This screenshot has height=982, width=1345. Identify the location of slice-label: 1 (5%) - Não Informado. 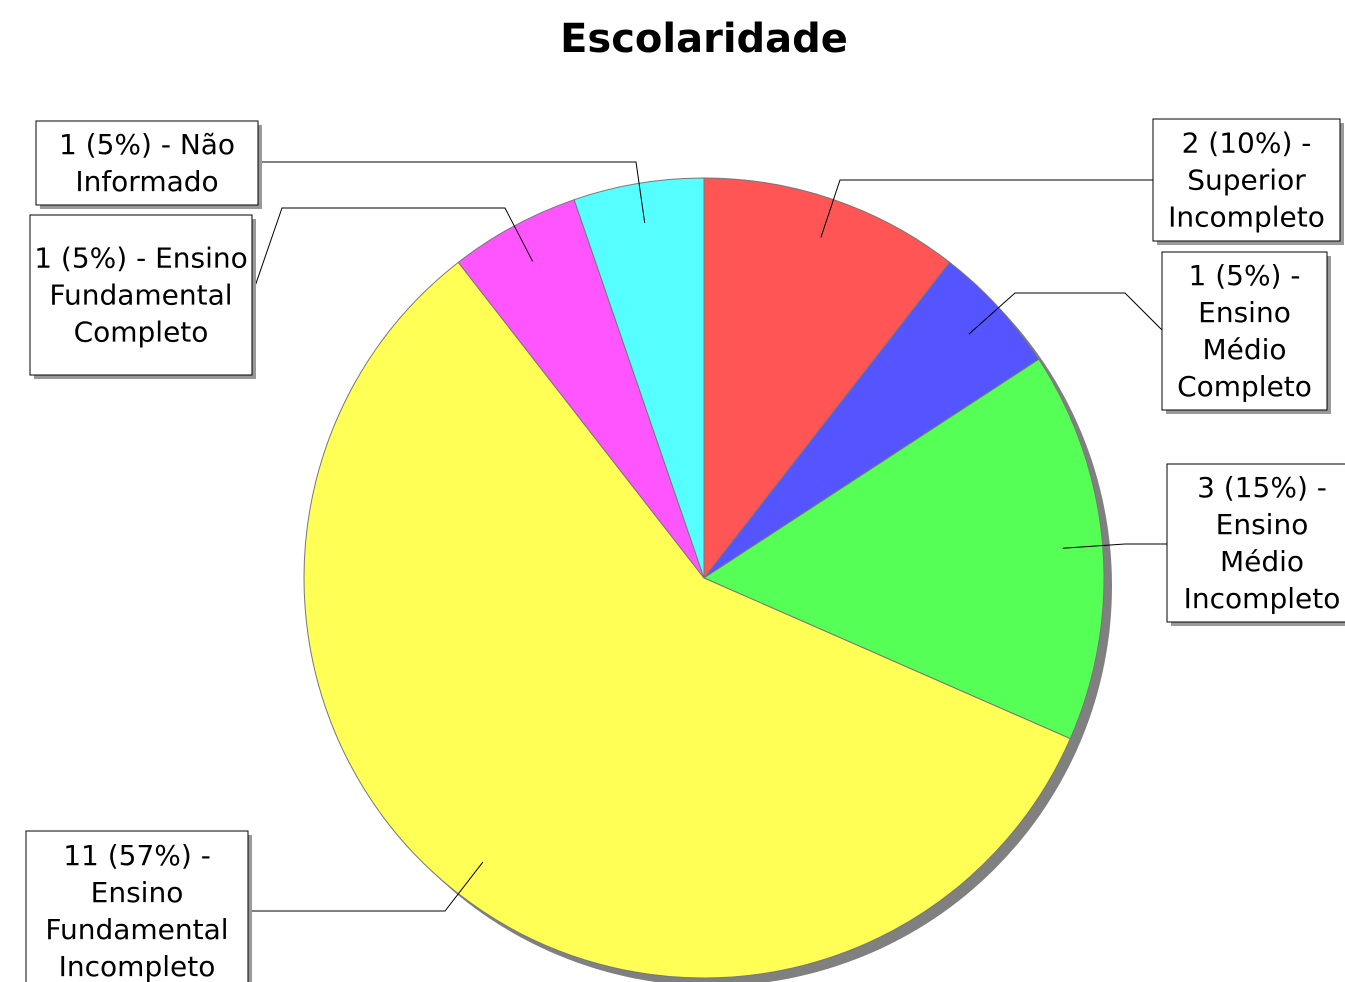
(147, 163).